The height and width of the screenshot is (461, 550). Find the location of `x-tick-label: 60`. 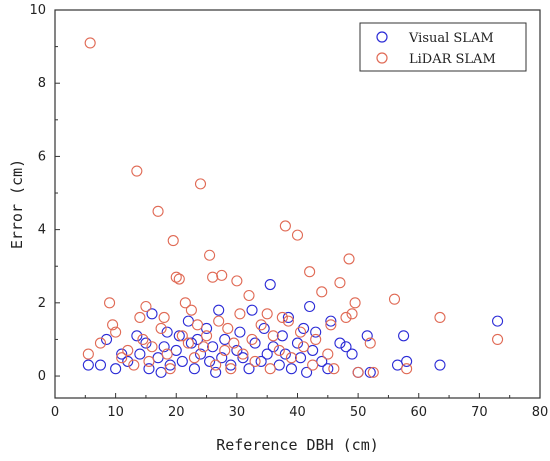

x-tick-label: 60 is located at coordinates (418, 412).